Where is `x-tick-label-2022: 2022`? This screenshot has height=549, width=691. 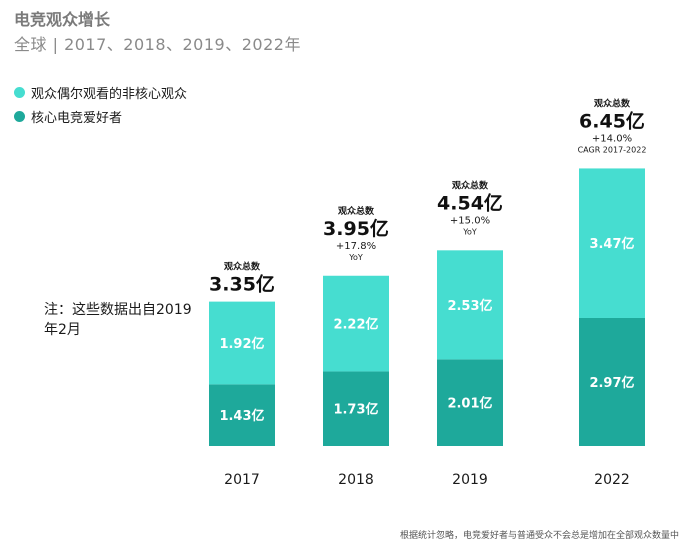 x-tick-label-2022: 2022 is located at coordinates (612, 480).